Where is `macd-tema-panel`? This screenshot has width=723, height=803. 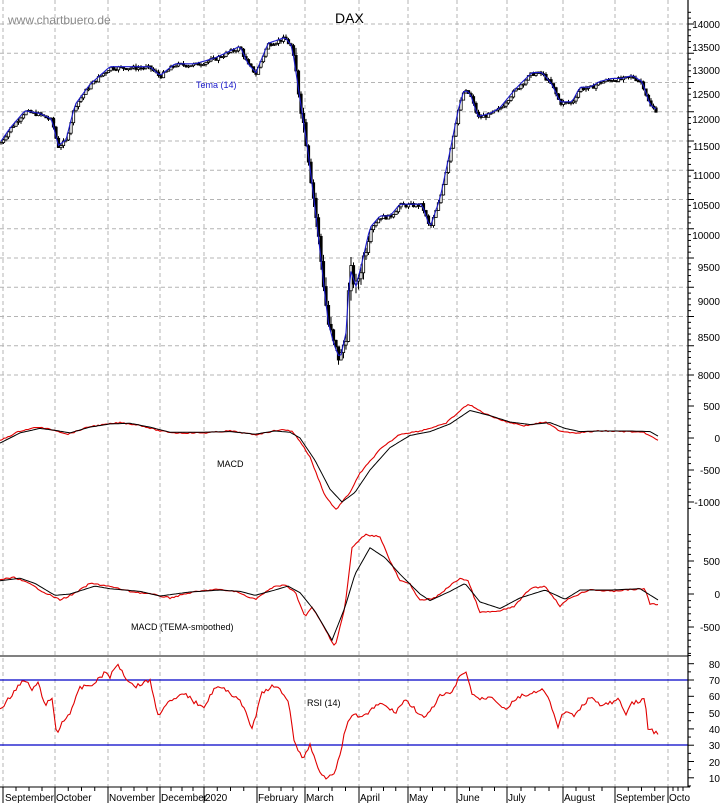 macd-tema-panel is located at coordinates (329, 589).